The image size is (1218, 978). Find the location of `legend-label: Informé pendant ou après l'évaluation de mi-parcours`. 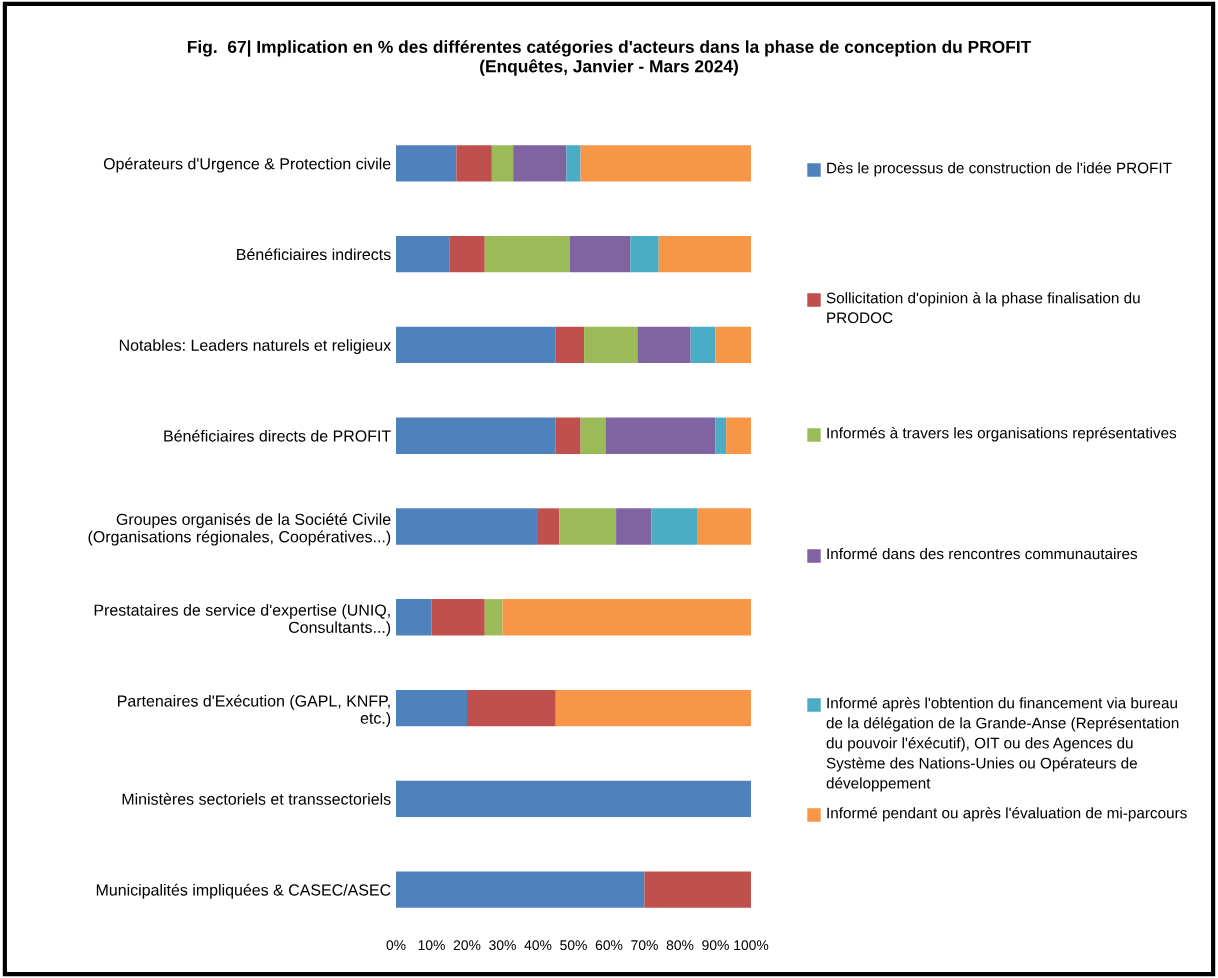

legend-label: Informé pendant ou après l'évaluation de mi-parcours is located at coordinates (1007, 814).